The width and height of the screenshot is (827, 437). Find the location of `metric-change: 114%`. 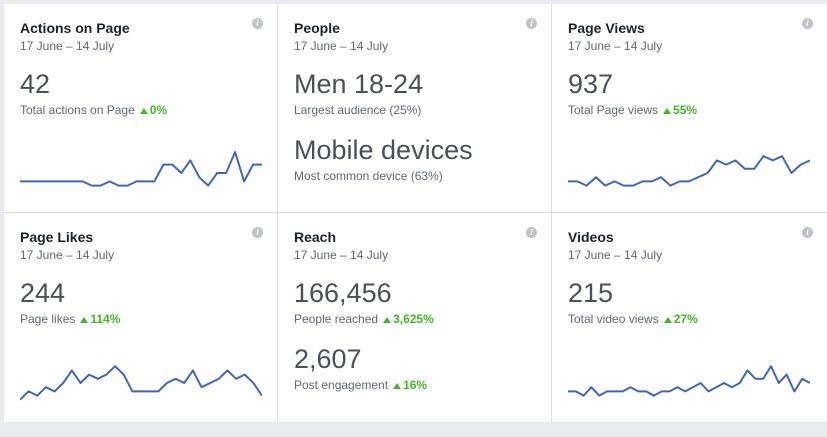

metric-change: 114% is located at coordinates (105, 319).